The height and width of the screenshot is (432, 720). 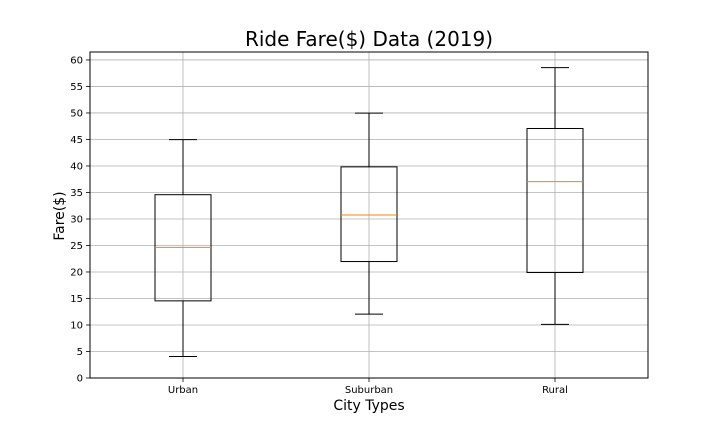 I want to click on y-tick-label: 25, so click(x=76, y=246).